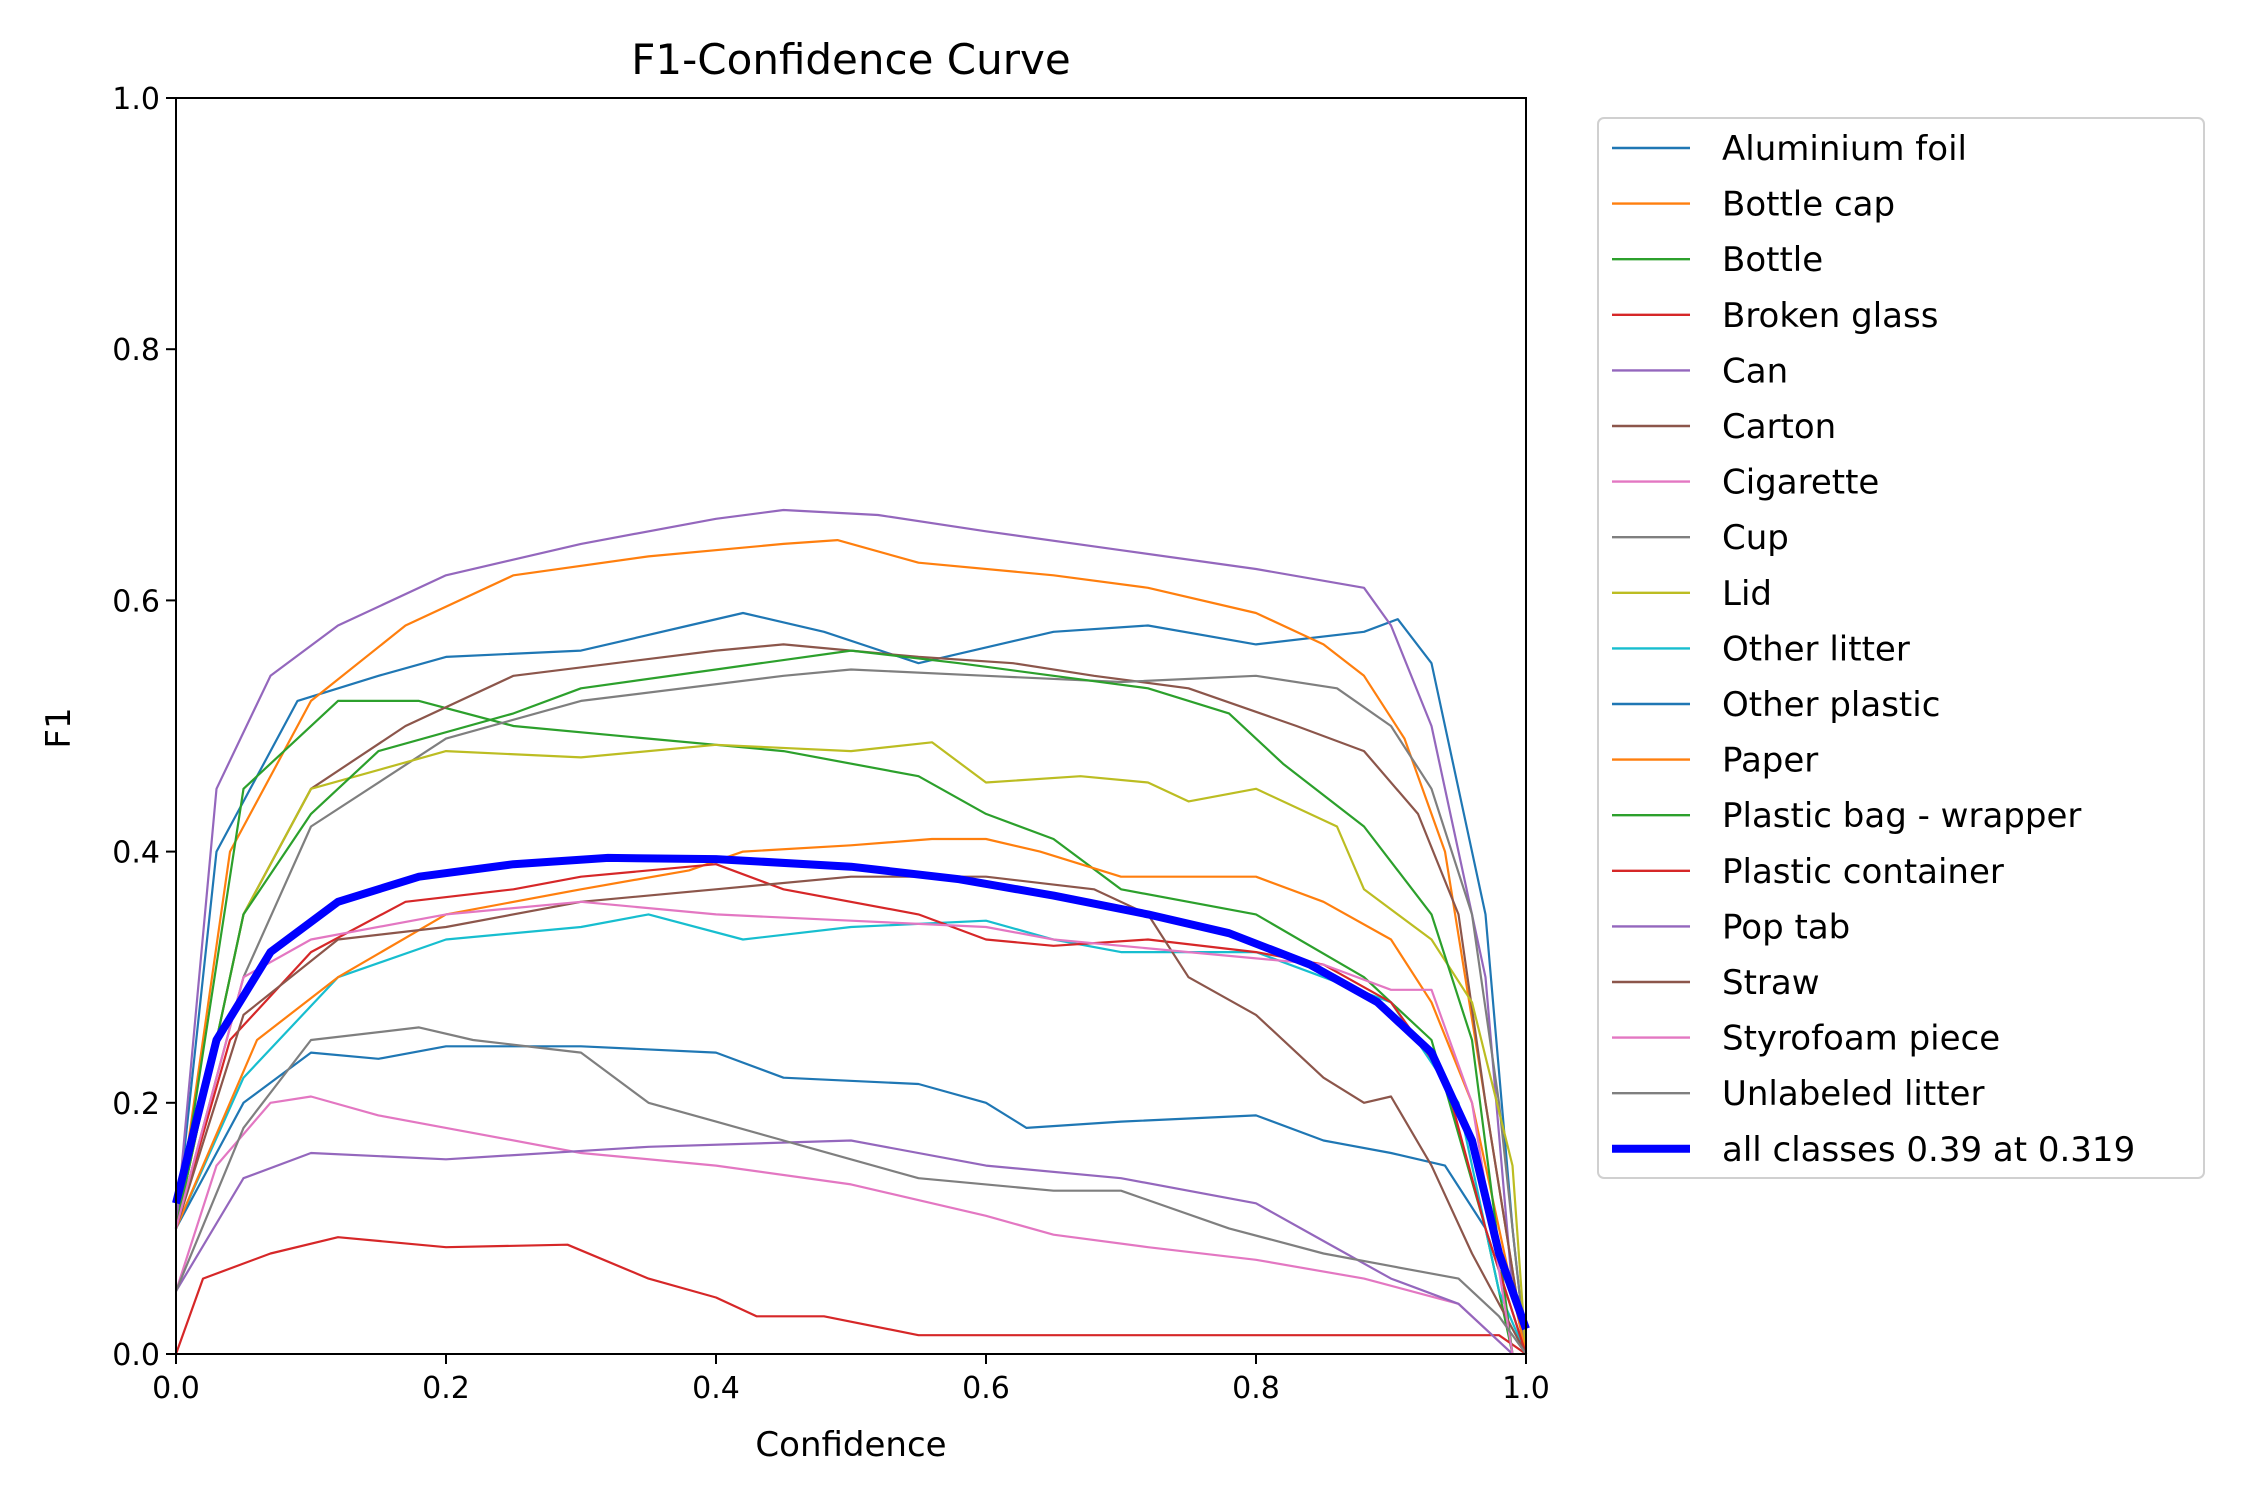  What do you see at coordinates (1830, 316) in the screenshot?
I see `legend-label: Broken glass` at bounding box center [1830, 316].